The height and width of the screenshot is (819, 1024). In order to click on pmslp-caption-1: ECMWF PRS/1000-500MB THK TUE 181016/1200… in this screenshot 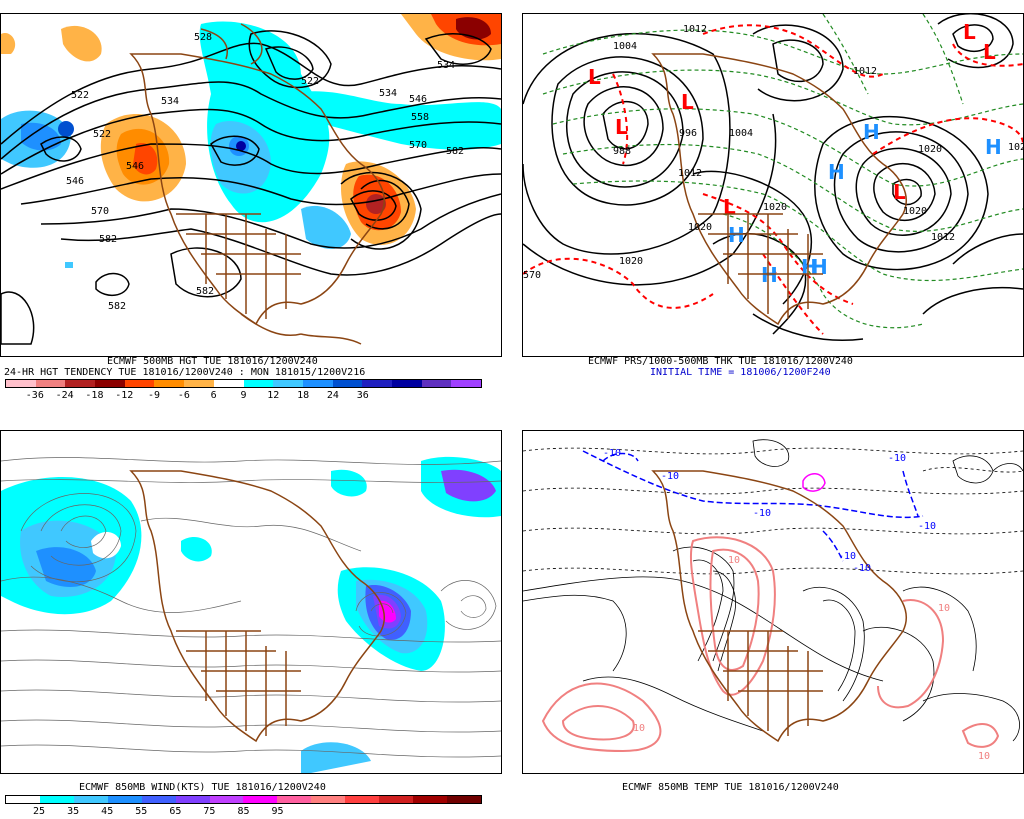, I will do `click(720, 361)`.